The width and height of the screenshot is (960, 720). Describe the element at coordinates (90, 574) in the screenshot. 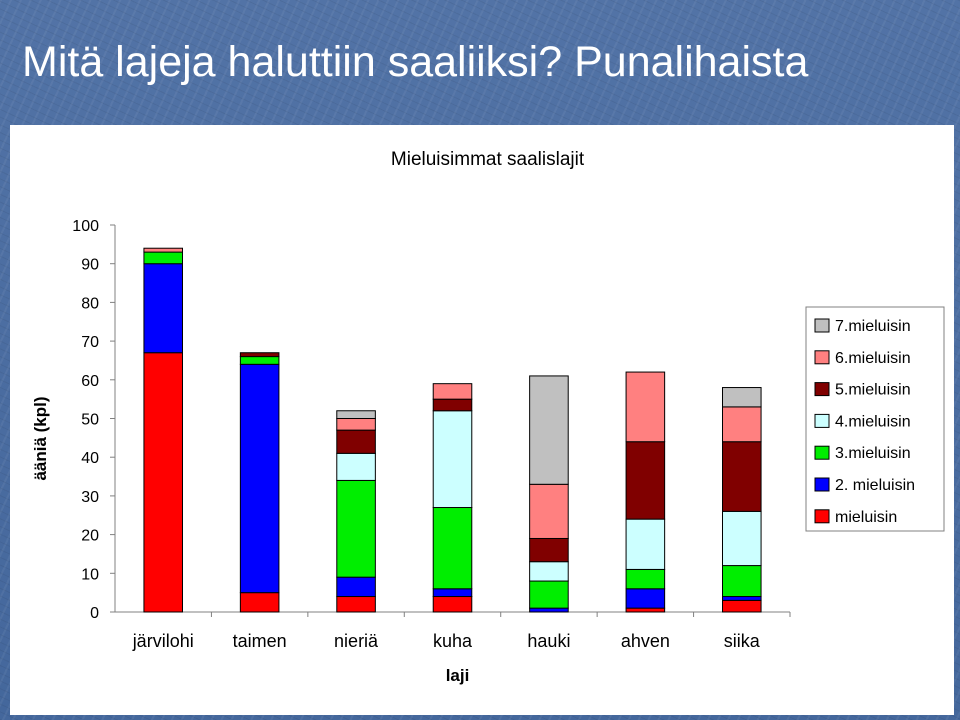

I see `y-tick-label: 10` at that location.